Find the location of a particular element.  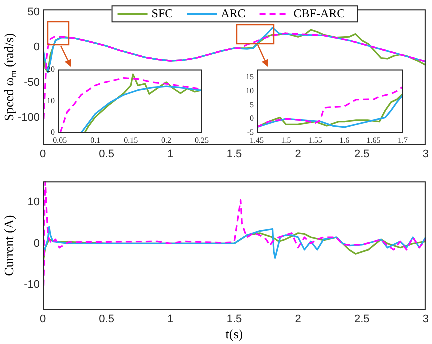

x-tick-label: 0.25 is located at coordinates (202, 140).